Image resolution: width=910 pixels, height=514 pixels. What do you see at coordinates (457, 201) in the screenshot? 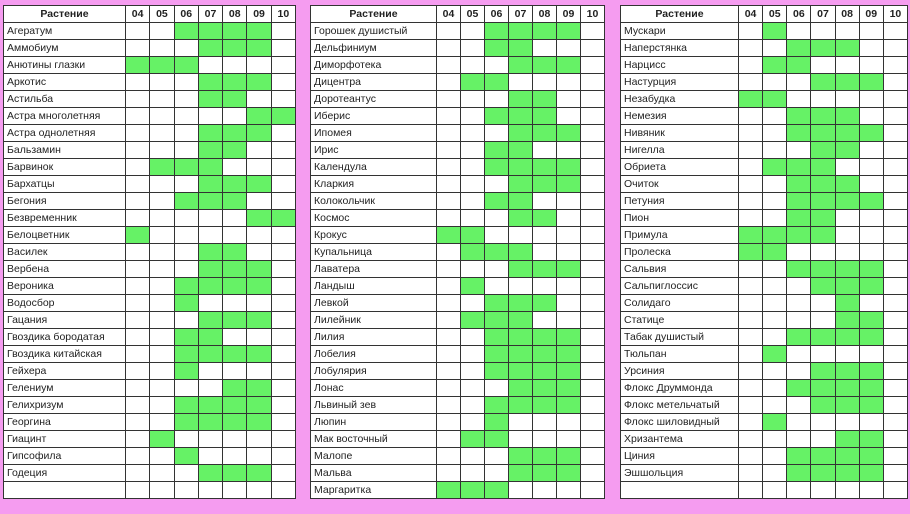
I see `table-row: Колокольчик` at bounding box center [457, 201].